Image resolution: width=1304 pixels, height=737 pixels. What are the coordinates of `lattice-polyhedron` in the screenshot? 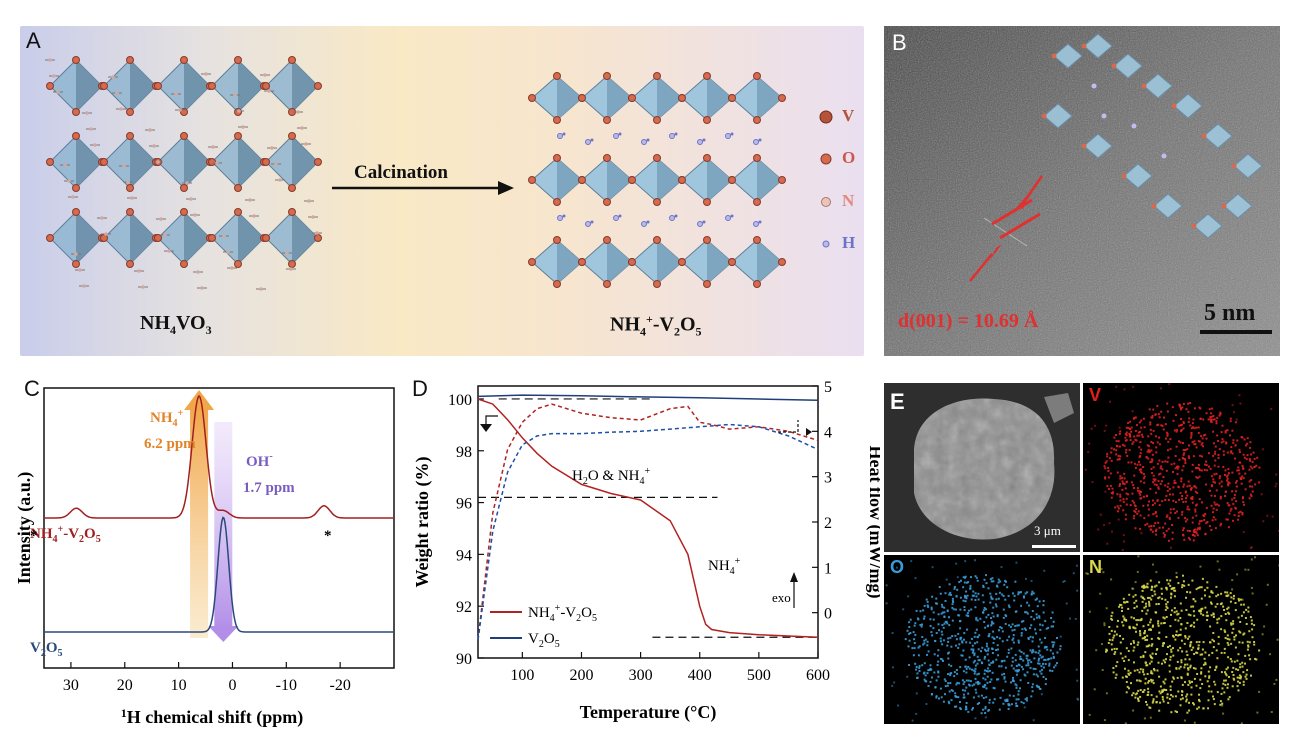 It's located at (1248, 166).